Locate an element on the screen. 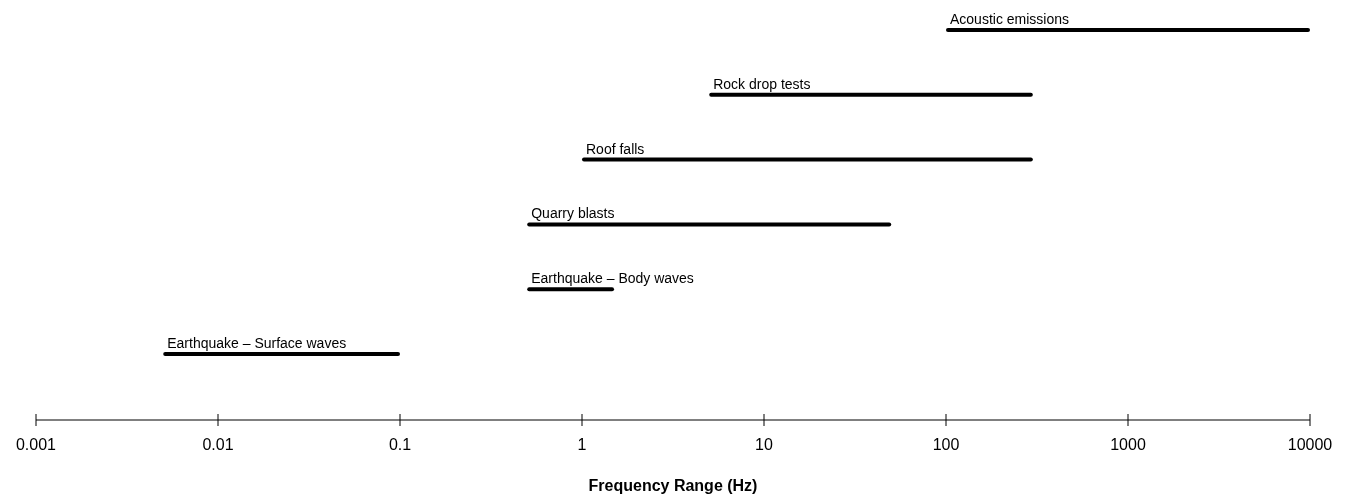  y-tick-label: Earthquake – Surface waves is located at coordinates (257, 343).